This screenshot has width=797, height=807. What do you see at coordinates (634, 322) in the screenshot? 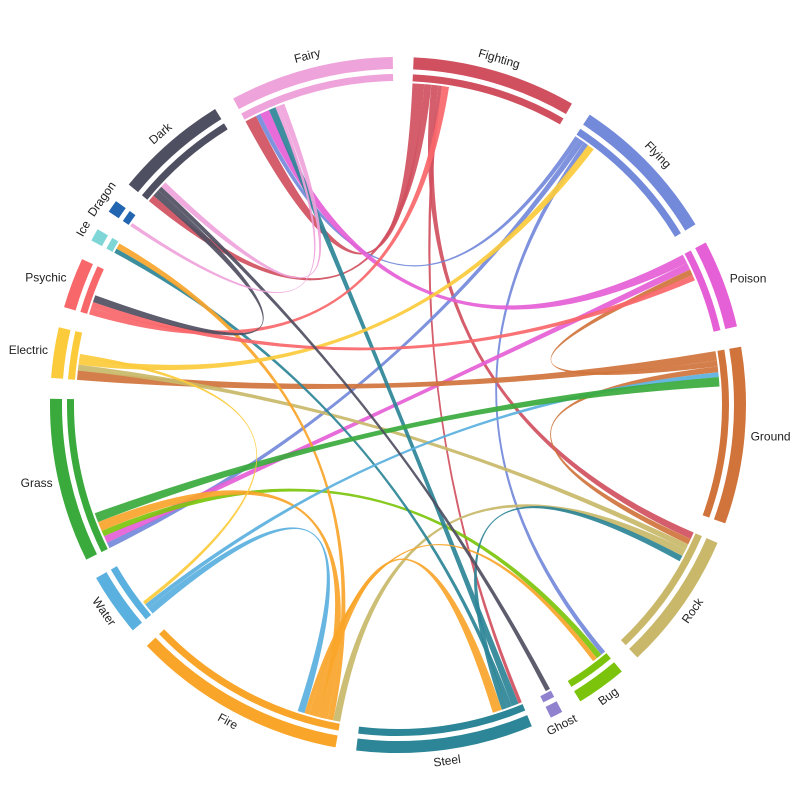
I see `ribbon-ground-poison` at bounding box center [634, 322].